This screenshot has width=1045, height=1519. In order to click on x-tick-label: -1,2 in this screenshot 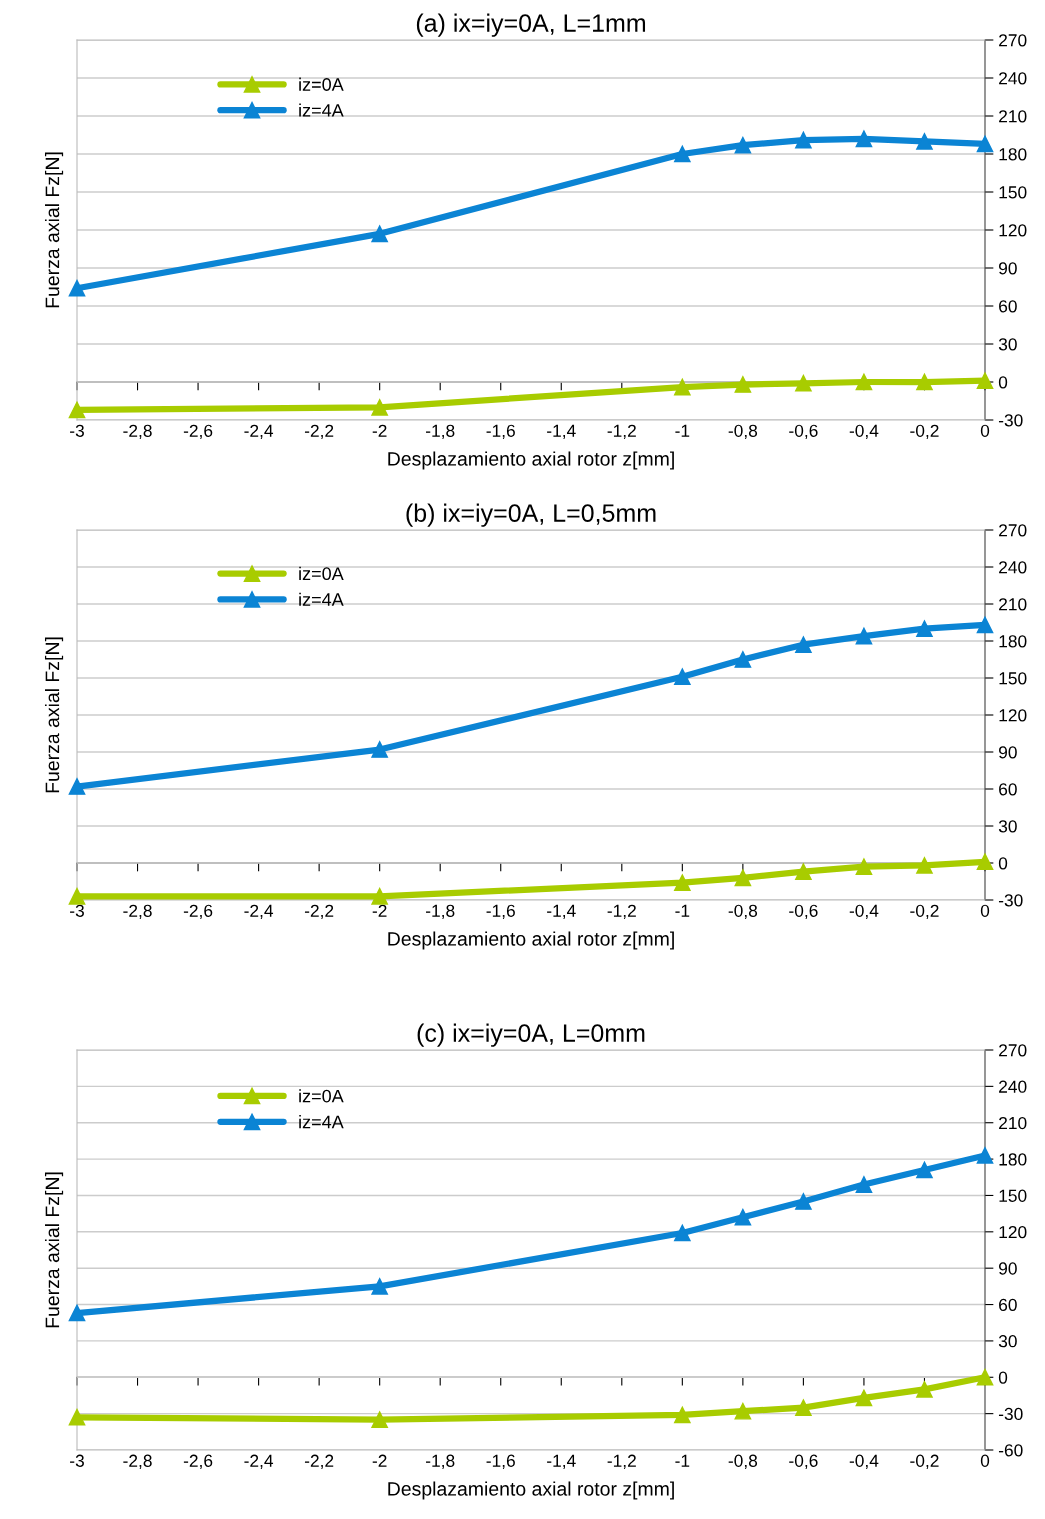, I will do `click(621, 911)`.